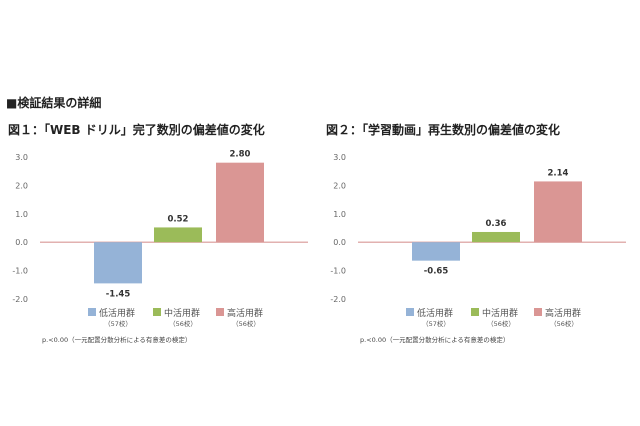  I want to click on data-label-high: 2.14, so click(558, 173).